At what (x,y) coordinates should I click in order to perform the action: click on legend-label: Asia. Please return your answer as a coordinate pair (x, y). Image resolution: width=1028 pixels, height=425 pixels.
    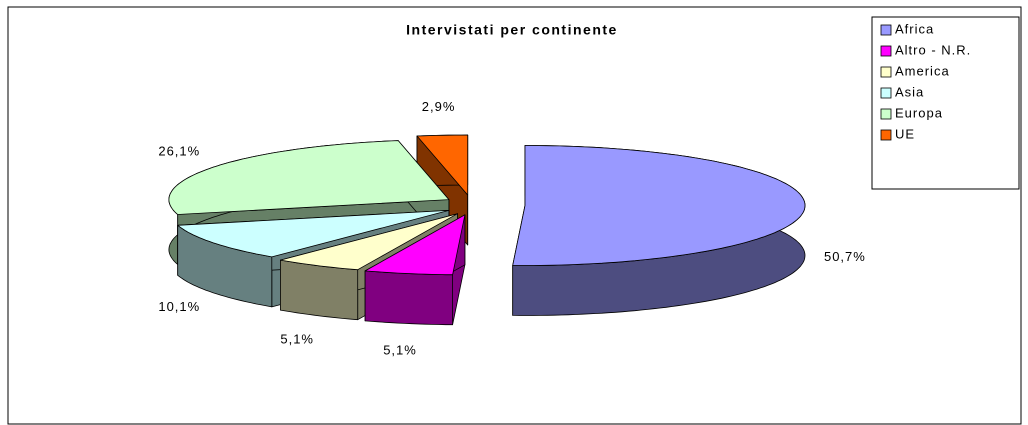
    Looking at the image, I should click on (909, 91).